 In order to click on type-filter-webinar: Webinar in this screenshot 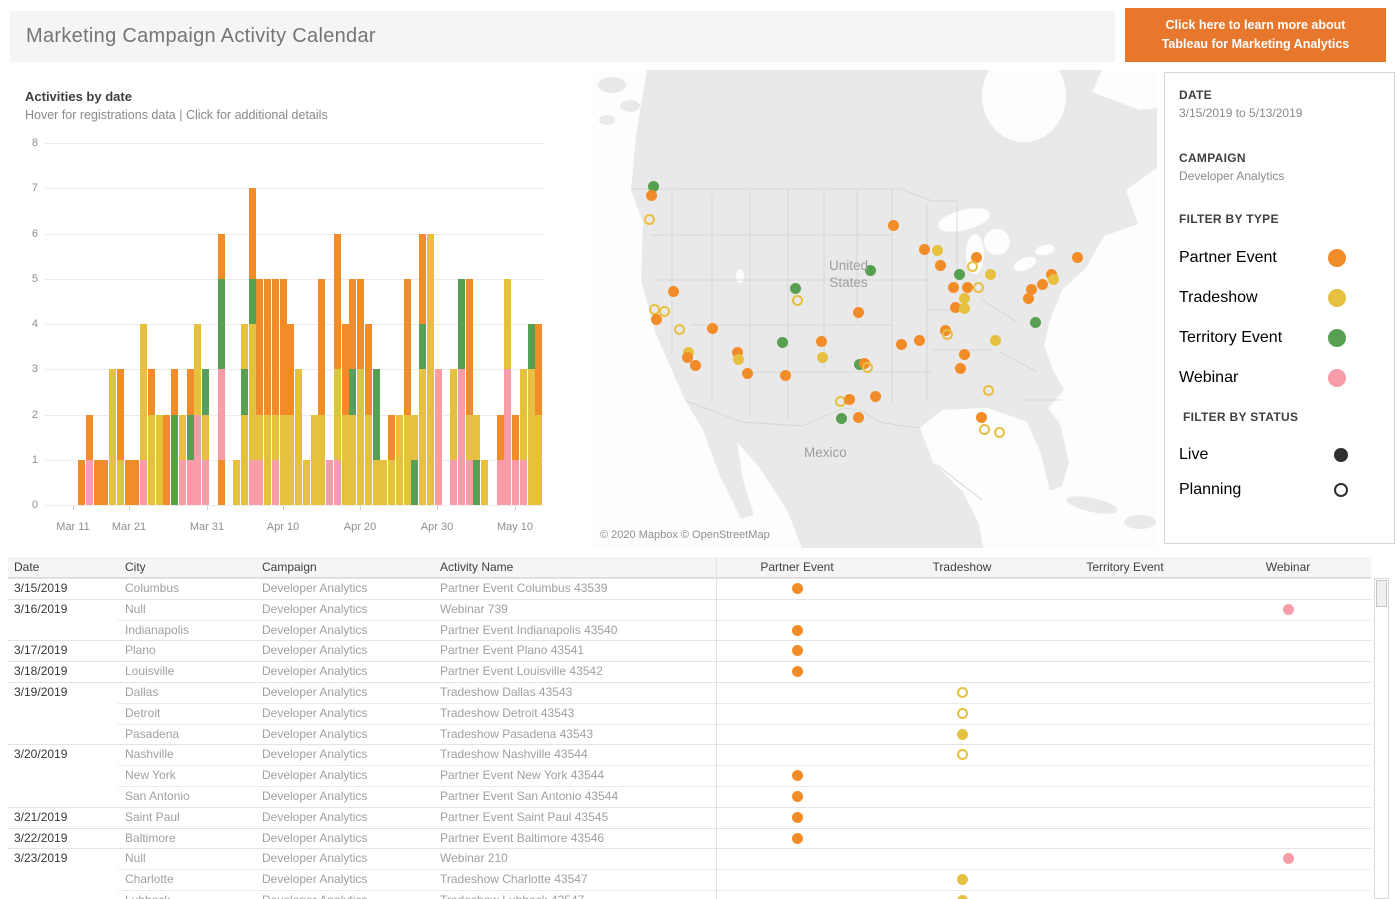, I will do `click(1280, 378)`.